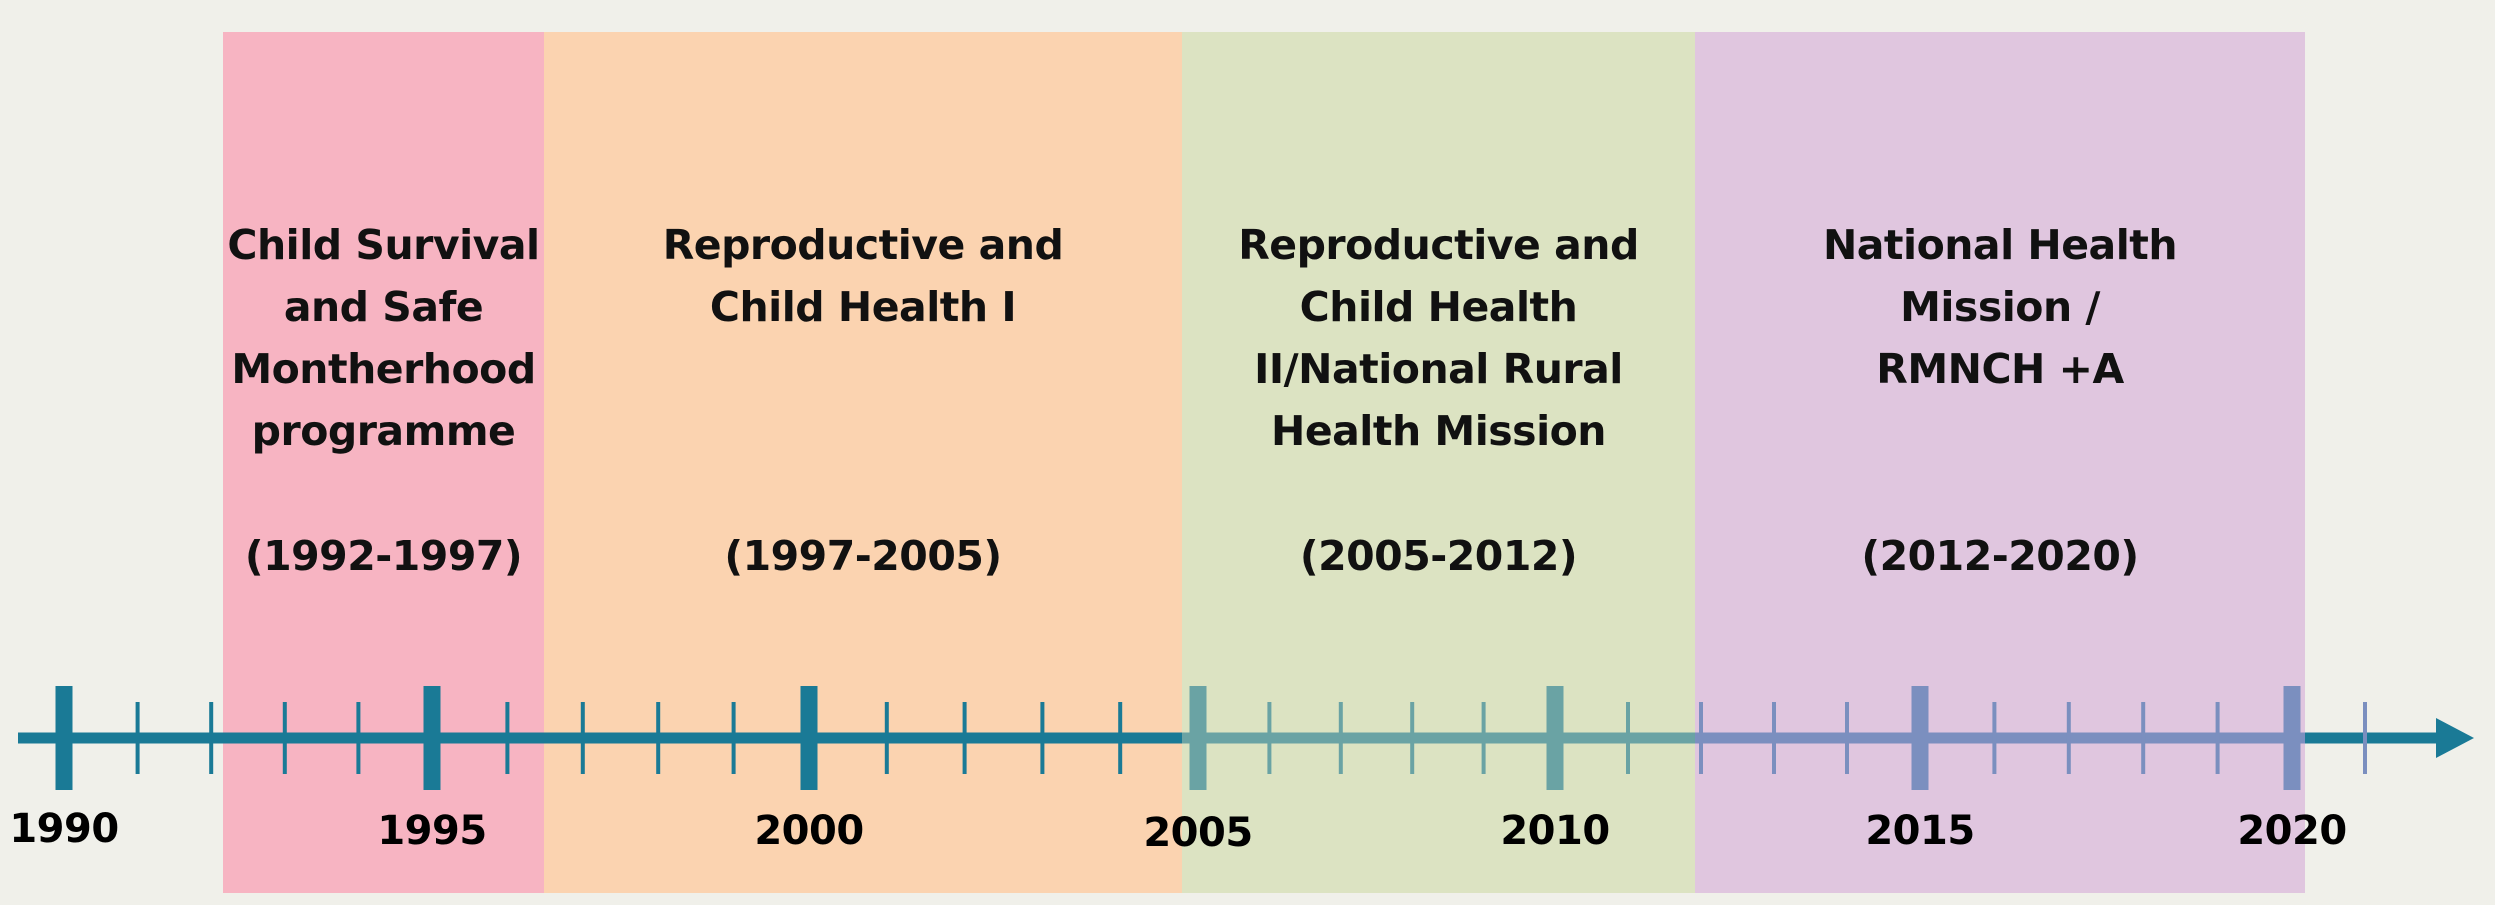  I want to click on phase-period: (2005-2012), so click(1438, 556).